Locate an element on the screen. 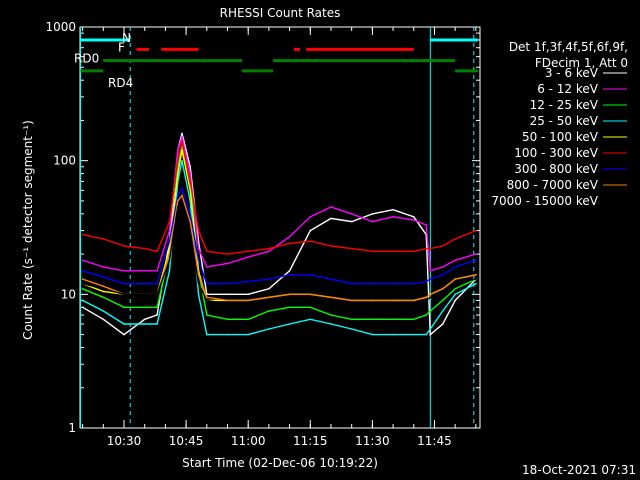  legend-label: 12 - 25 keV is located at coordinates (564, 105).